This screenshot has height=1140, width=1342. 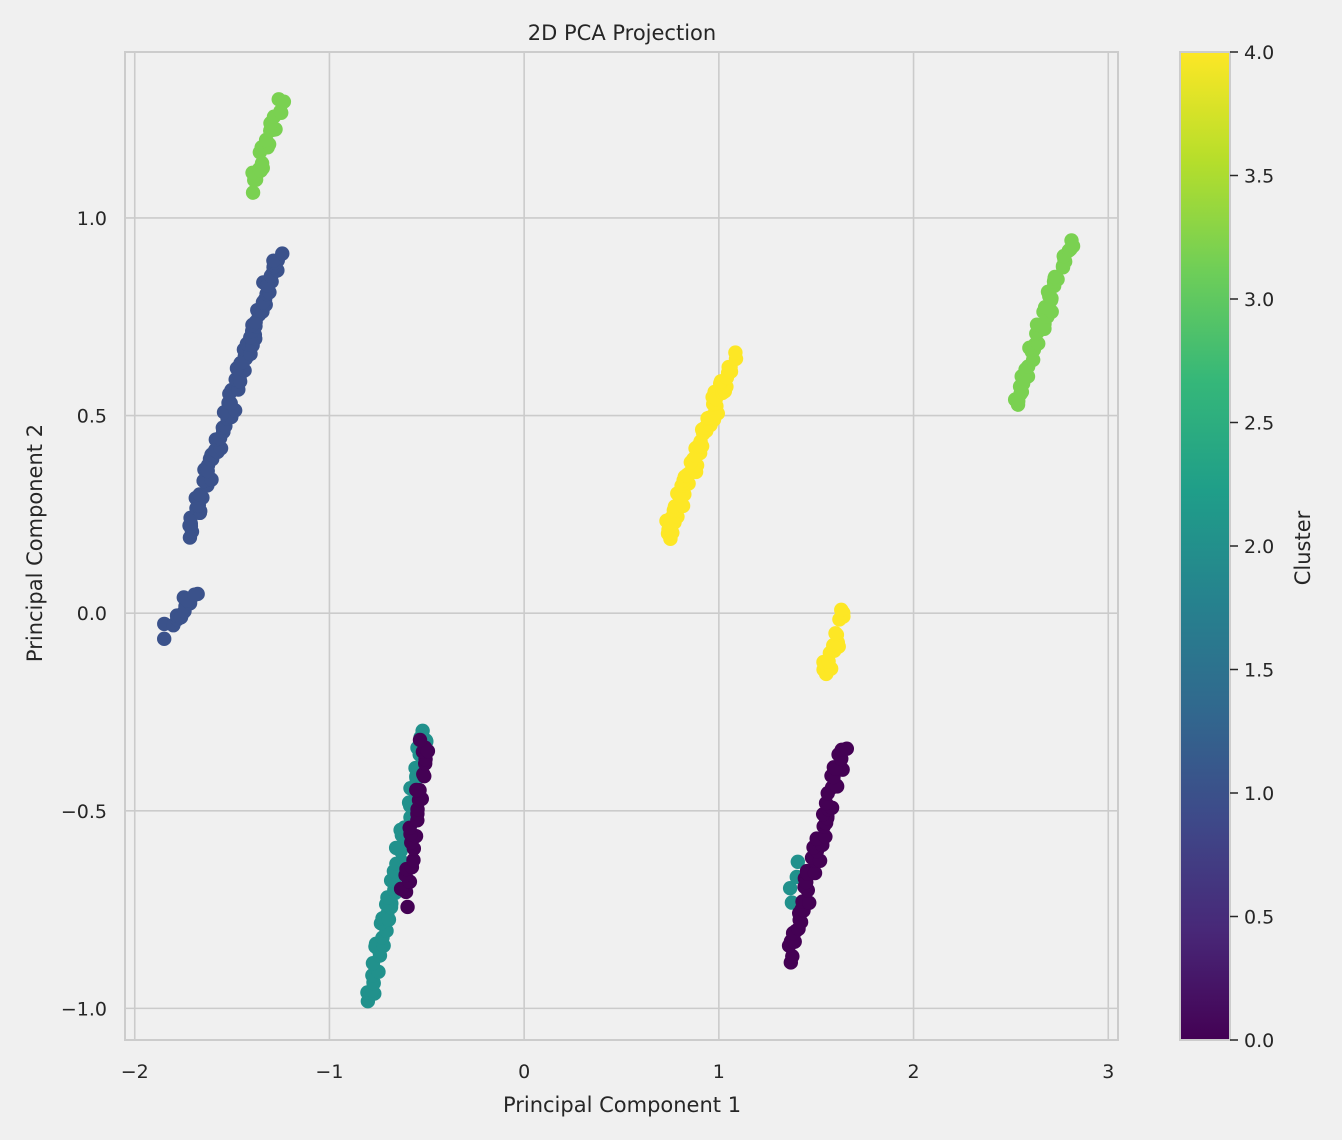 I want to click on x-tick-label: 3, so click(x=1108, y=1072).